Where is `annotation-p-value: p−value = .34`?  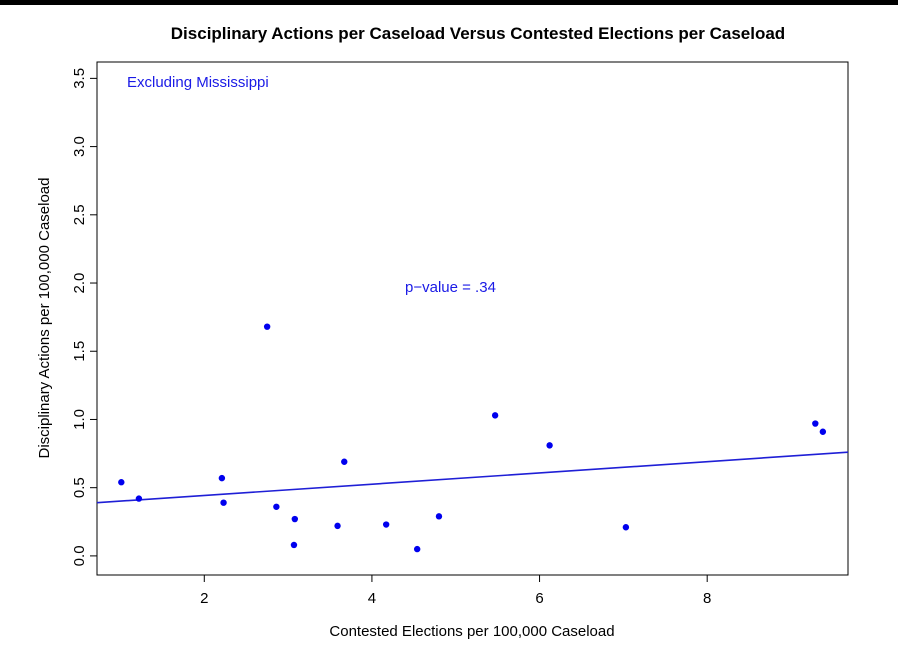
annotation-p-value: p−value = .34 is located at coordinates (450, 287).